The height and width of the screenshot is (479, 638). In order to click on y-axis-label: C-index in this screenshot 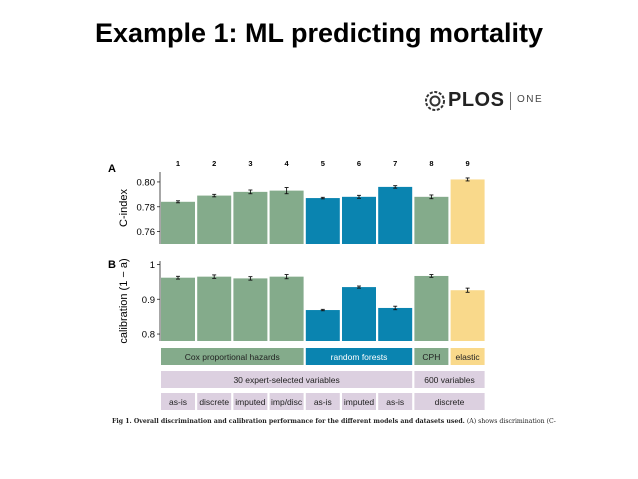, I will do `click(124, 208)`.